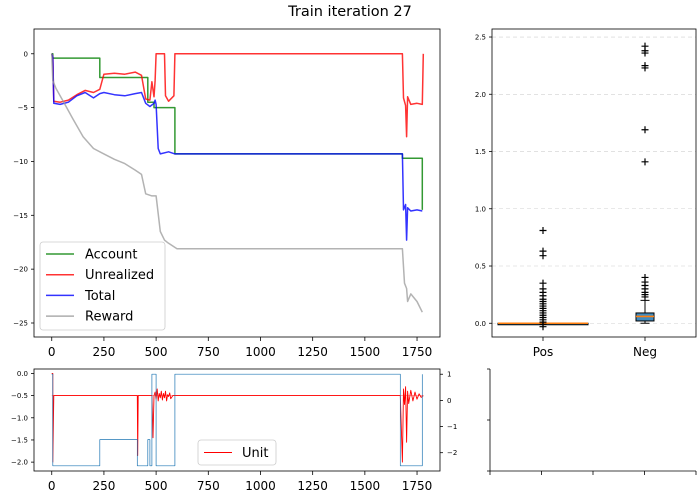 The width and height of the screenshot is (700, 500). Describe the element at coordinates (452, 453) in the screenshot. I see `y2-tick-label: −2` at that location.